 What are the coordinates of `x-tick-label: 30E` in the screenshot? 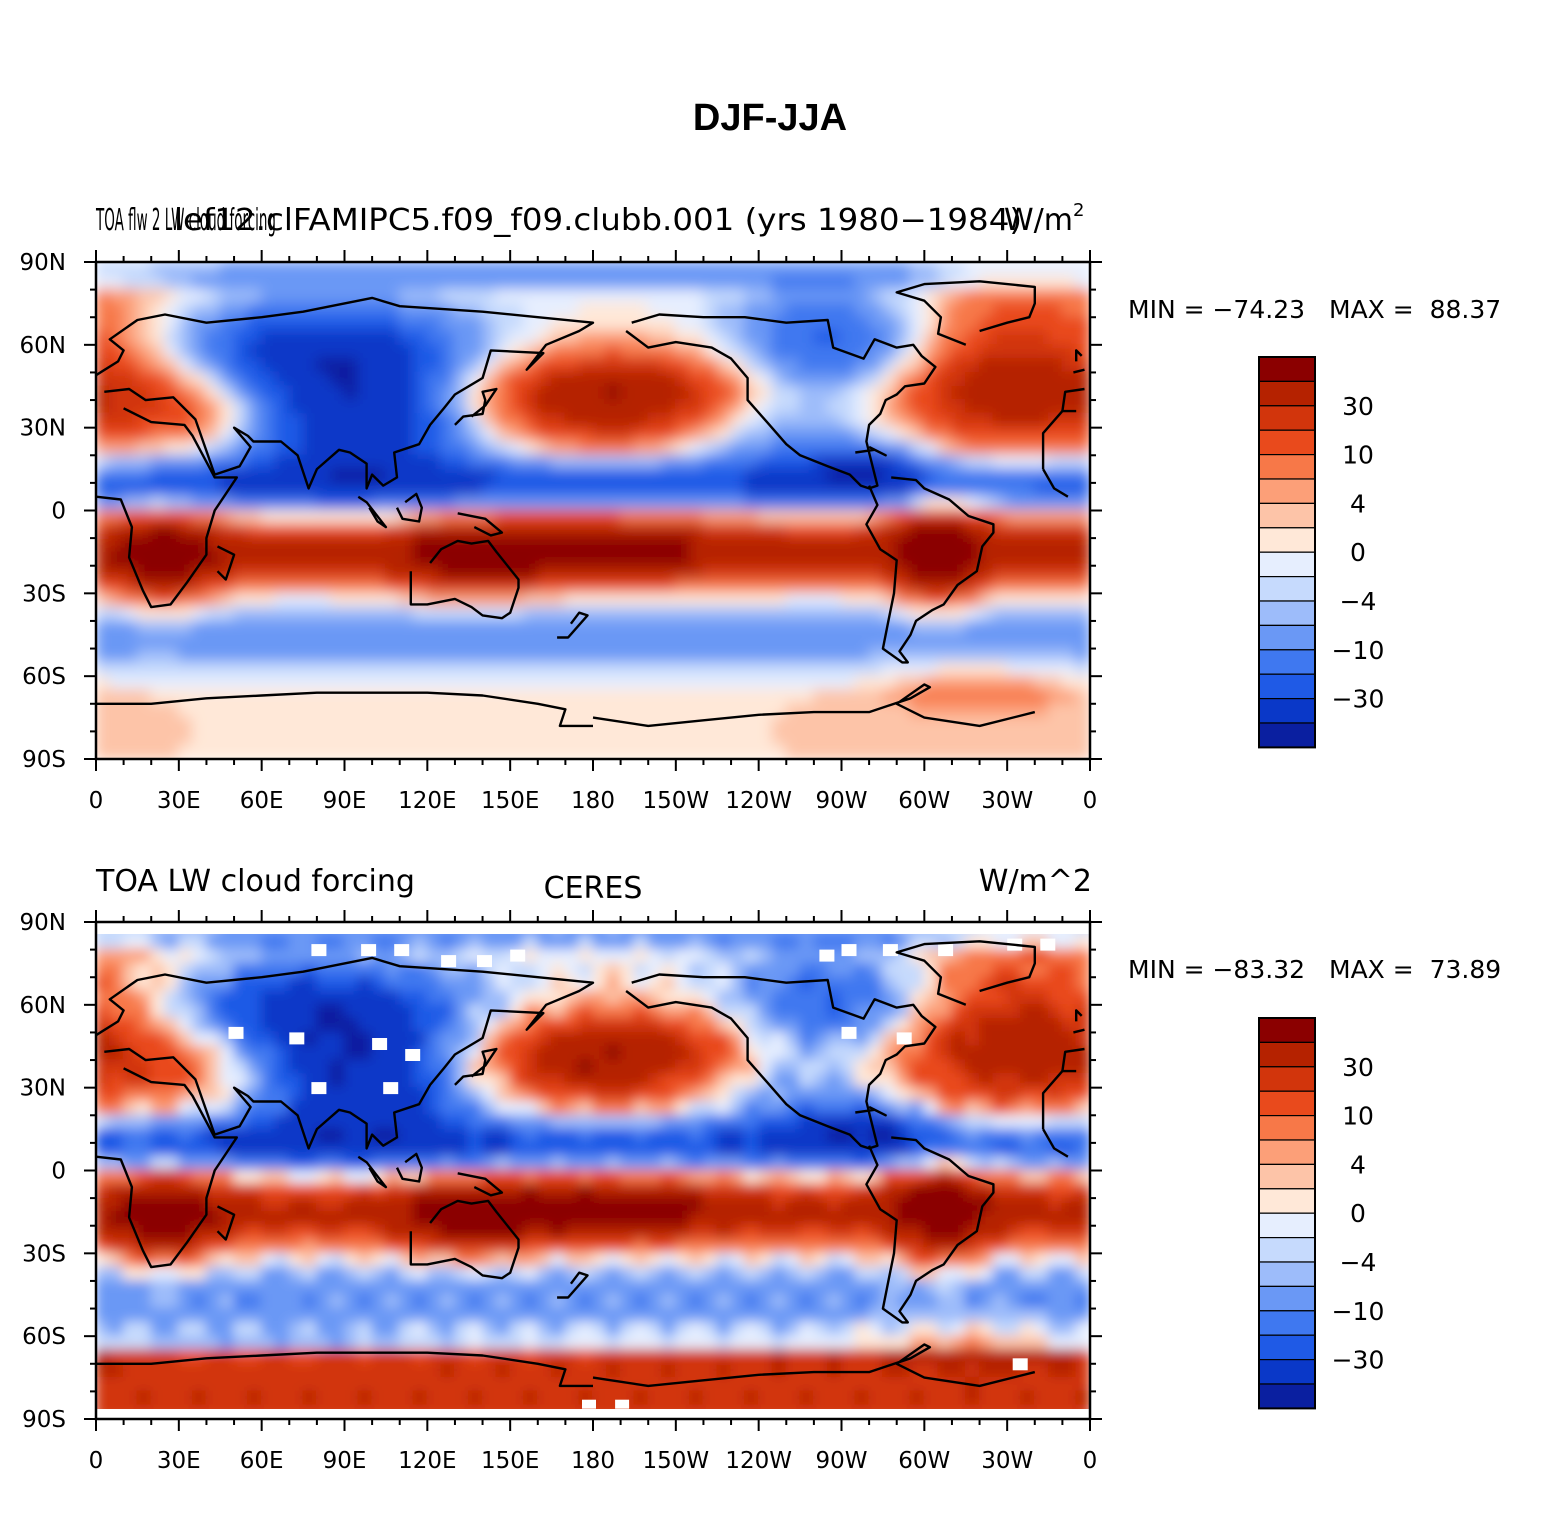 It's located at (179, 1461).